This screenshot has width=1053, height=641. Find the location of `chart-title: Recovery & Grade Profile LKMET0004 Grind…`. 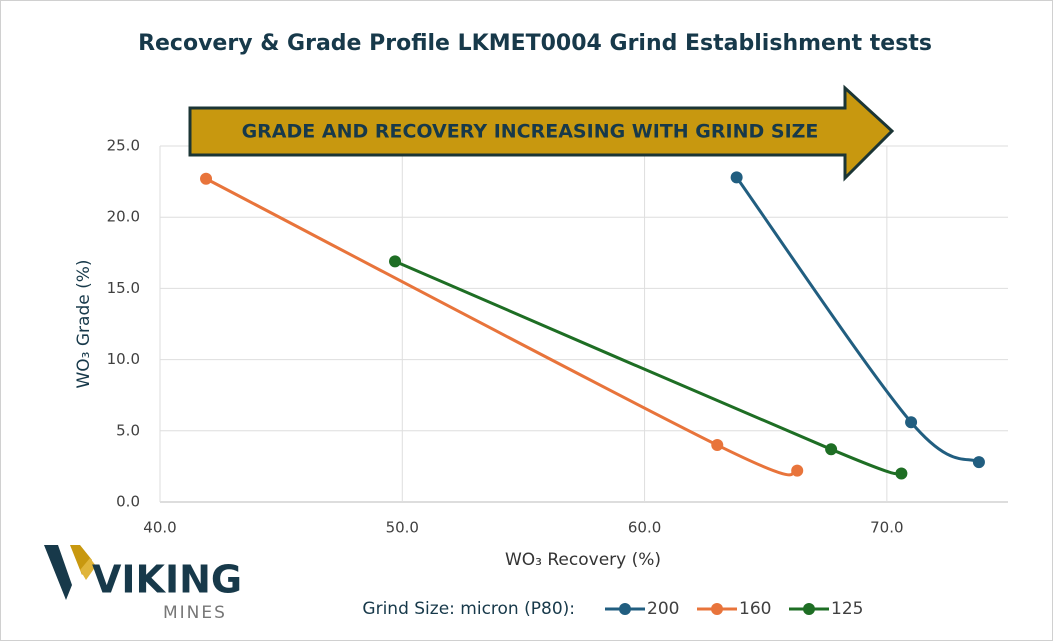

chart-title: Recovery & Grade Profile LKMET0004 Grind… is located at coordinates (535, 43).